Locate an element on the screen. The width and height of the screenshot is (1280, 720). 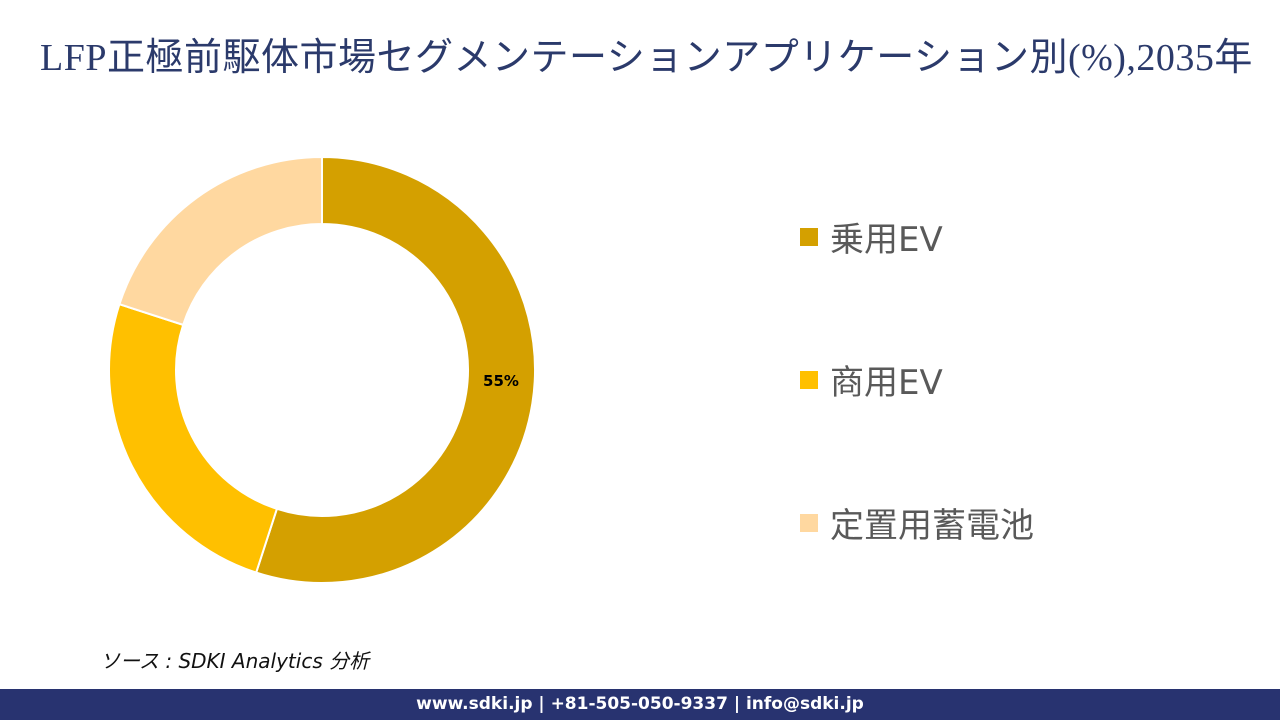
legend-label: 商用EV is located at coordinates (886, 383).